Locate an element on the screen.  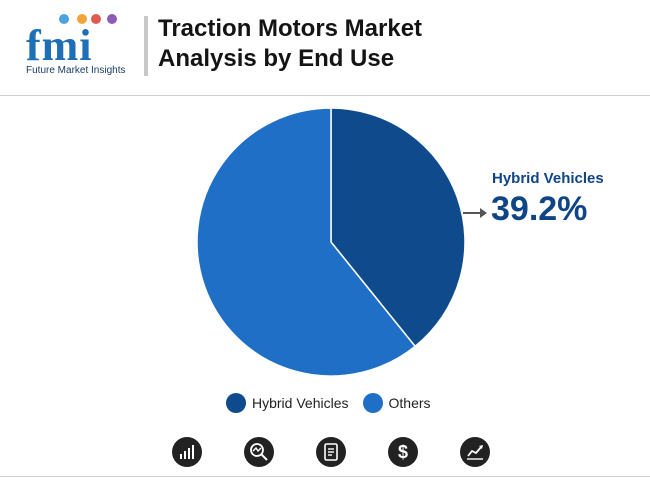
legend-item-others: Others is located at coordinates (396, 403).